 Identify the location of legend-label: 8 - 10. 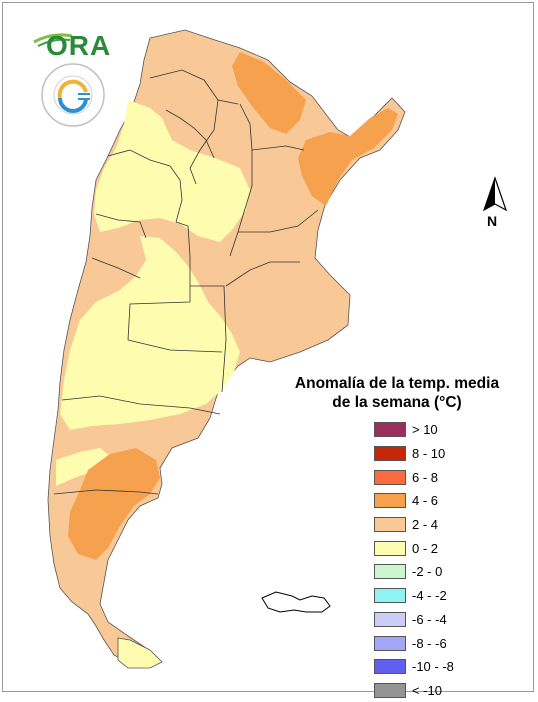
(429, 454).